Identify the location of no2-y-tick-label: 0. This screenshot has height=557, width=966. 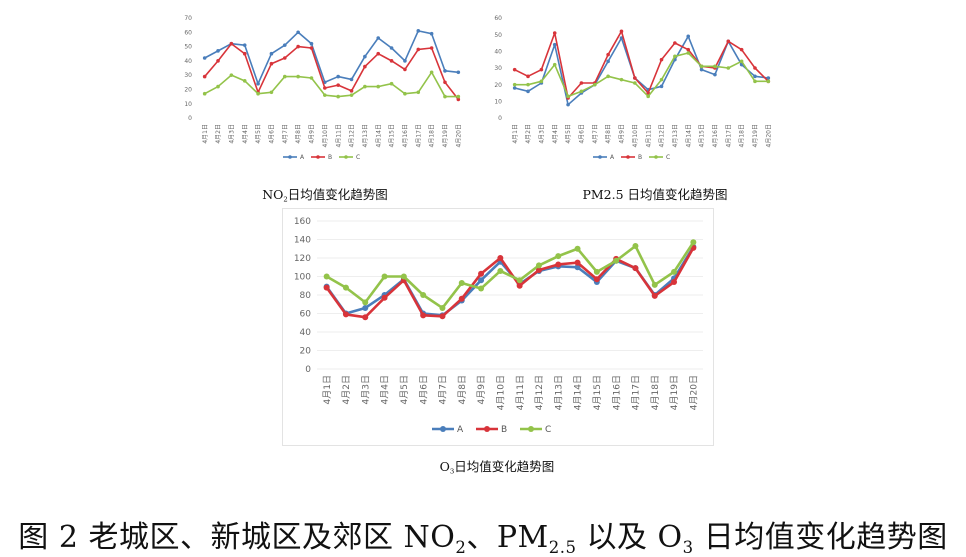
(190, 118).